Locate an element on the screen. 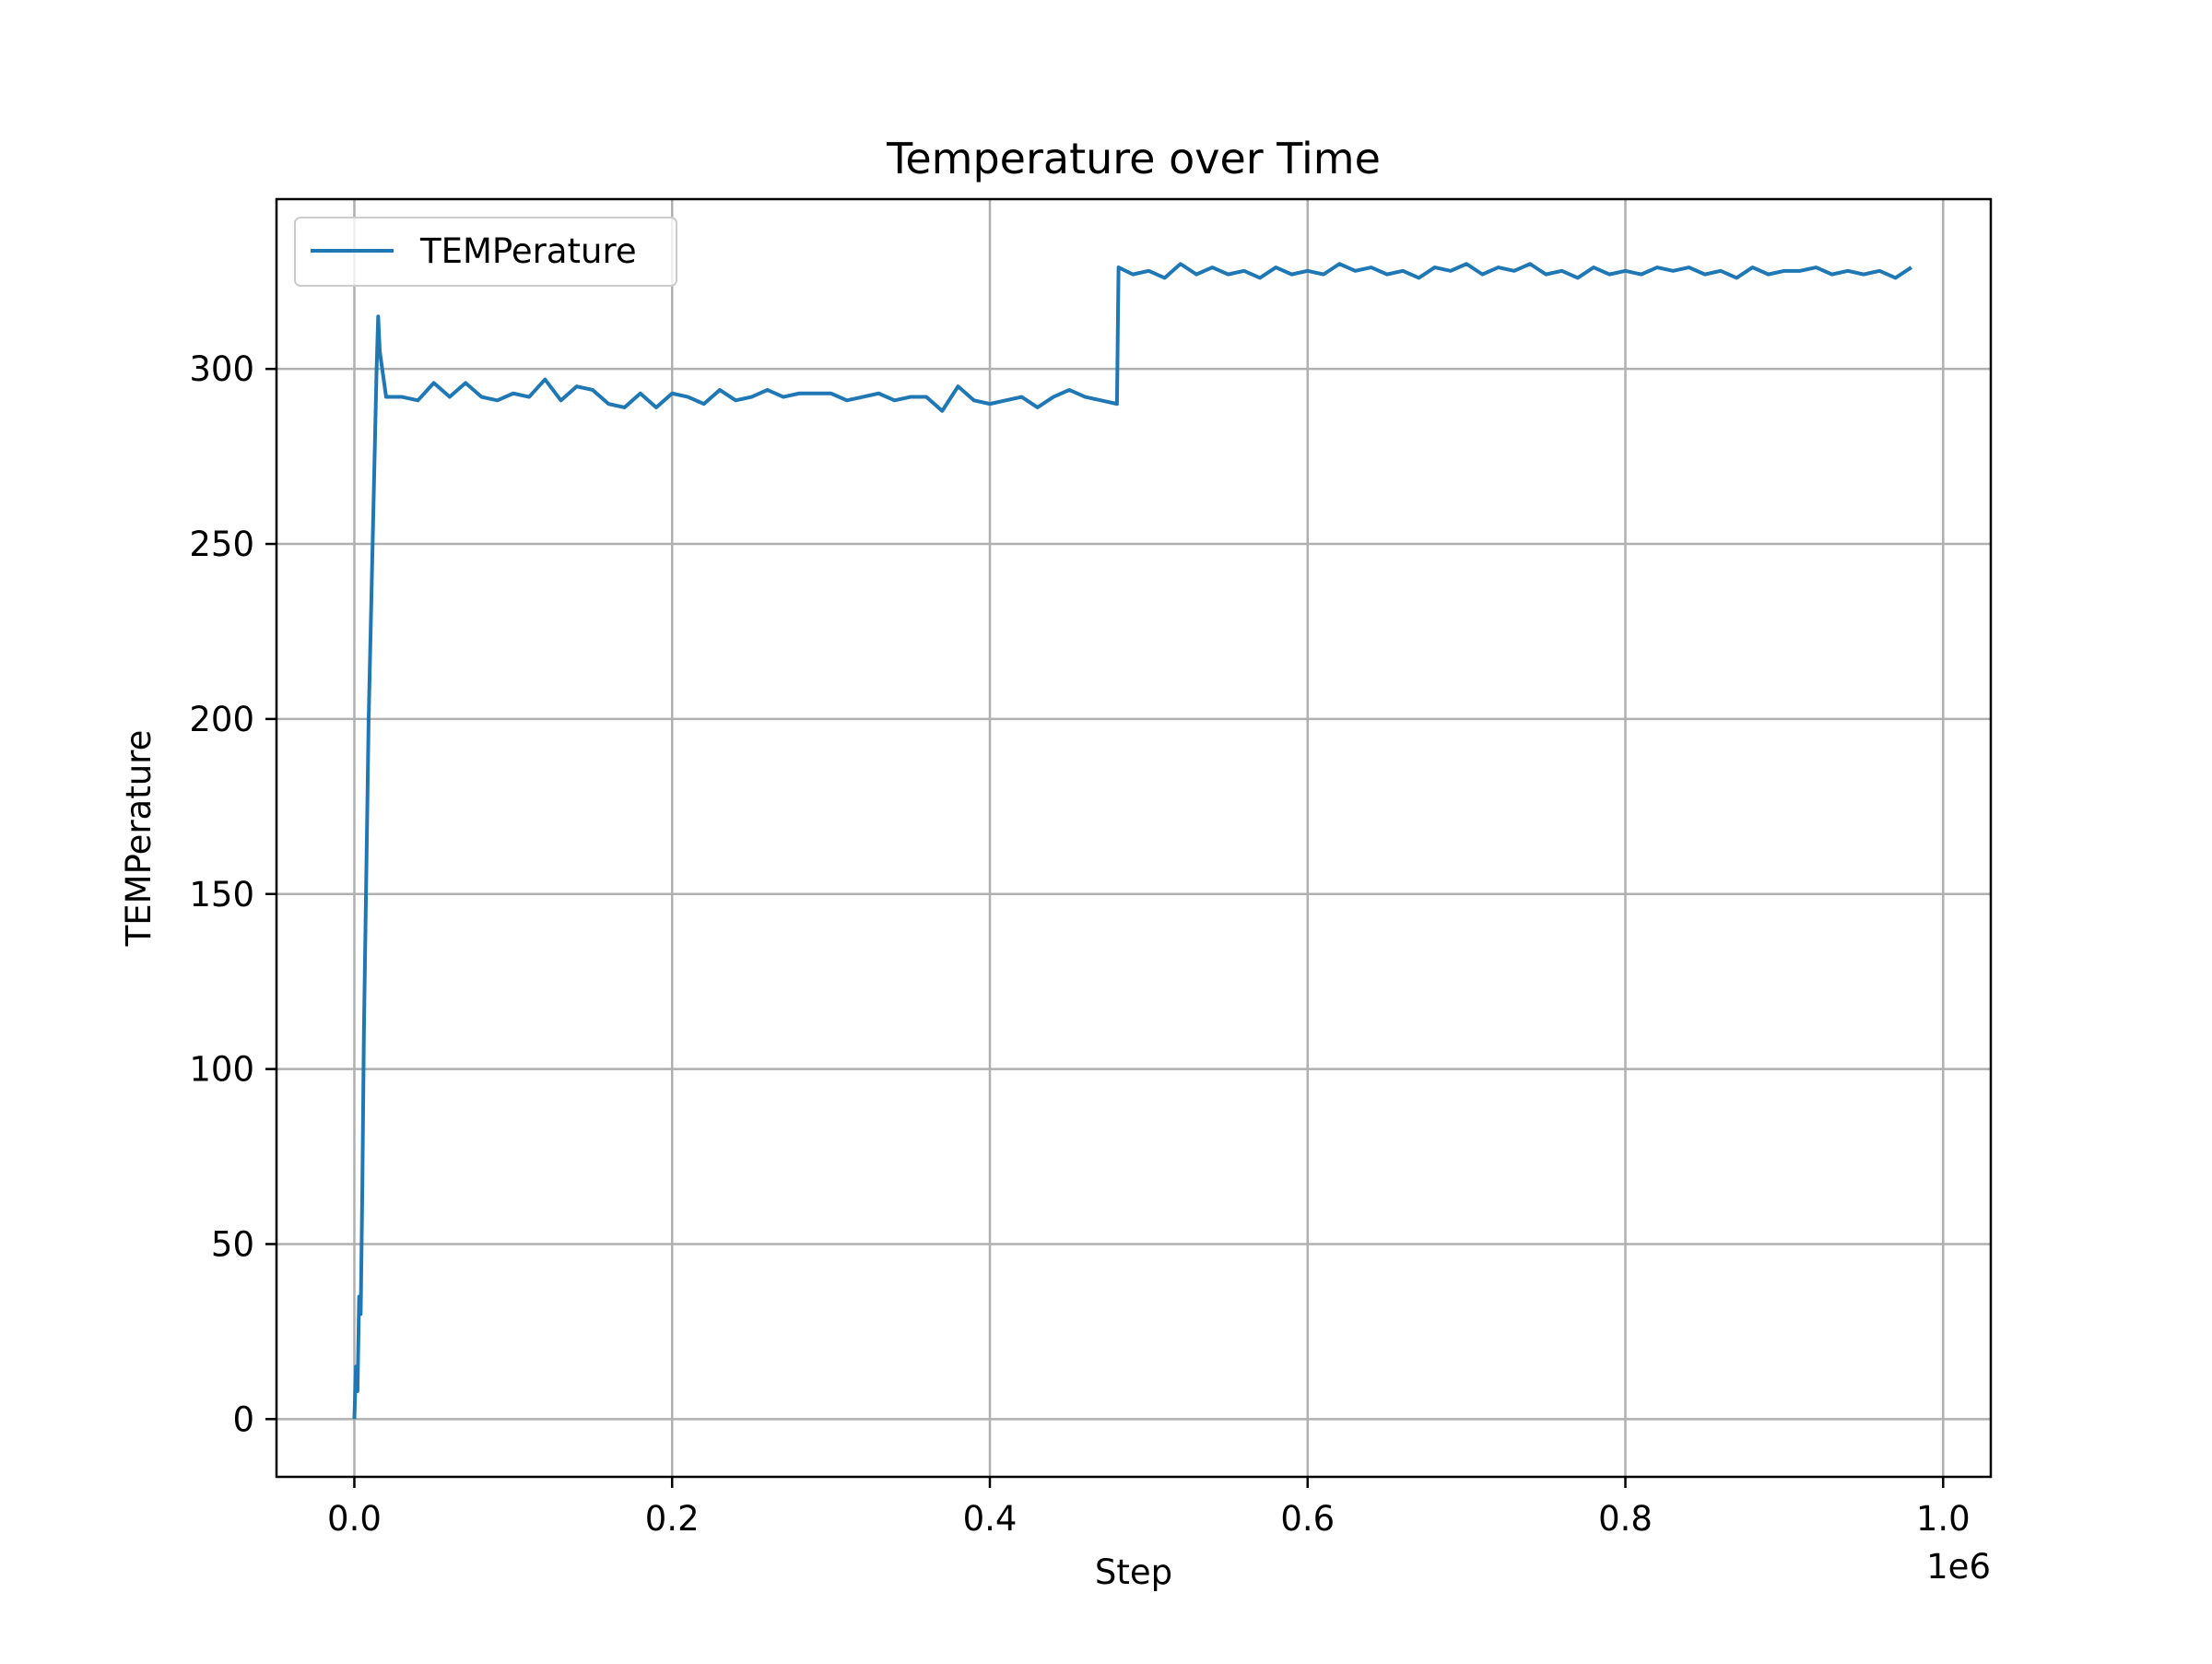  x-axis-offset-label: 1e6 is located at coordinates (1958, 1567).